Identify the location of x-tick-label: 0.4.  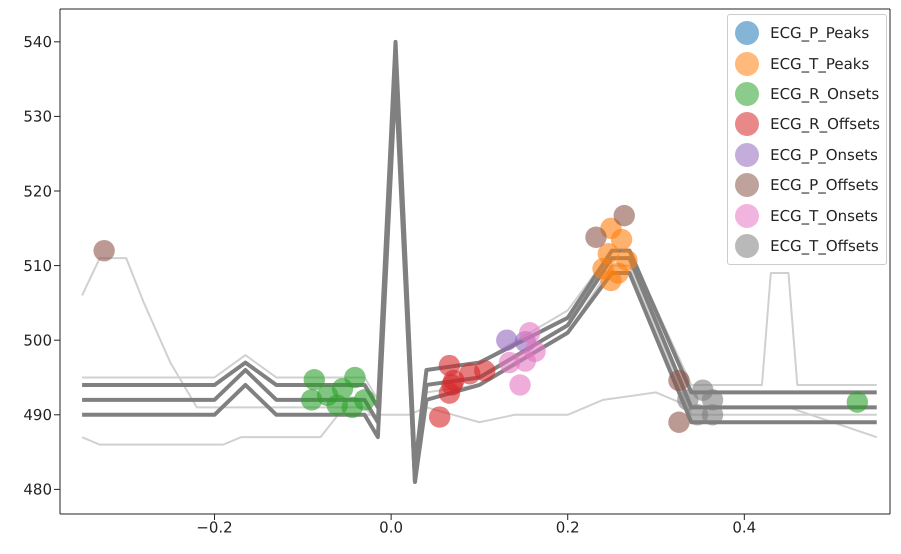
(744, 527).